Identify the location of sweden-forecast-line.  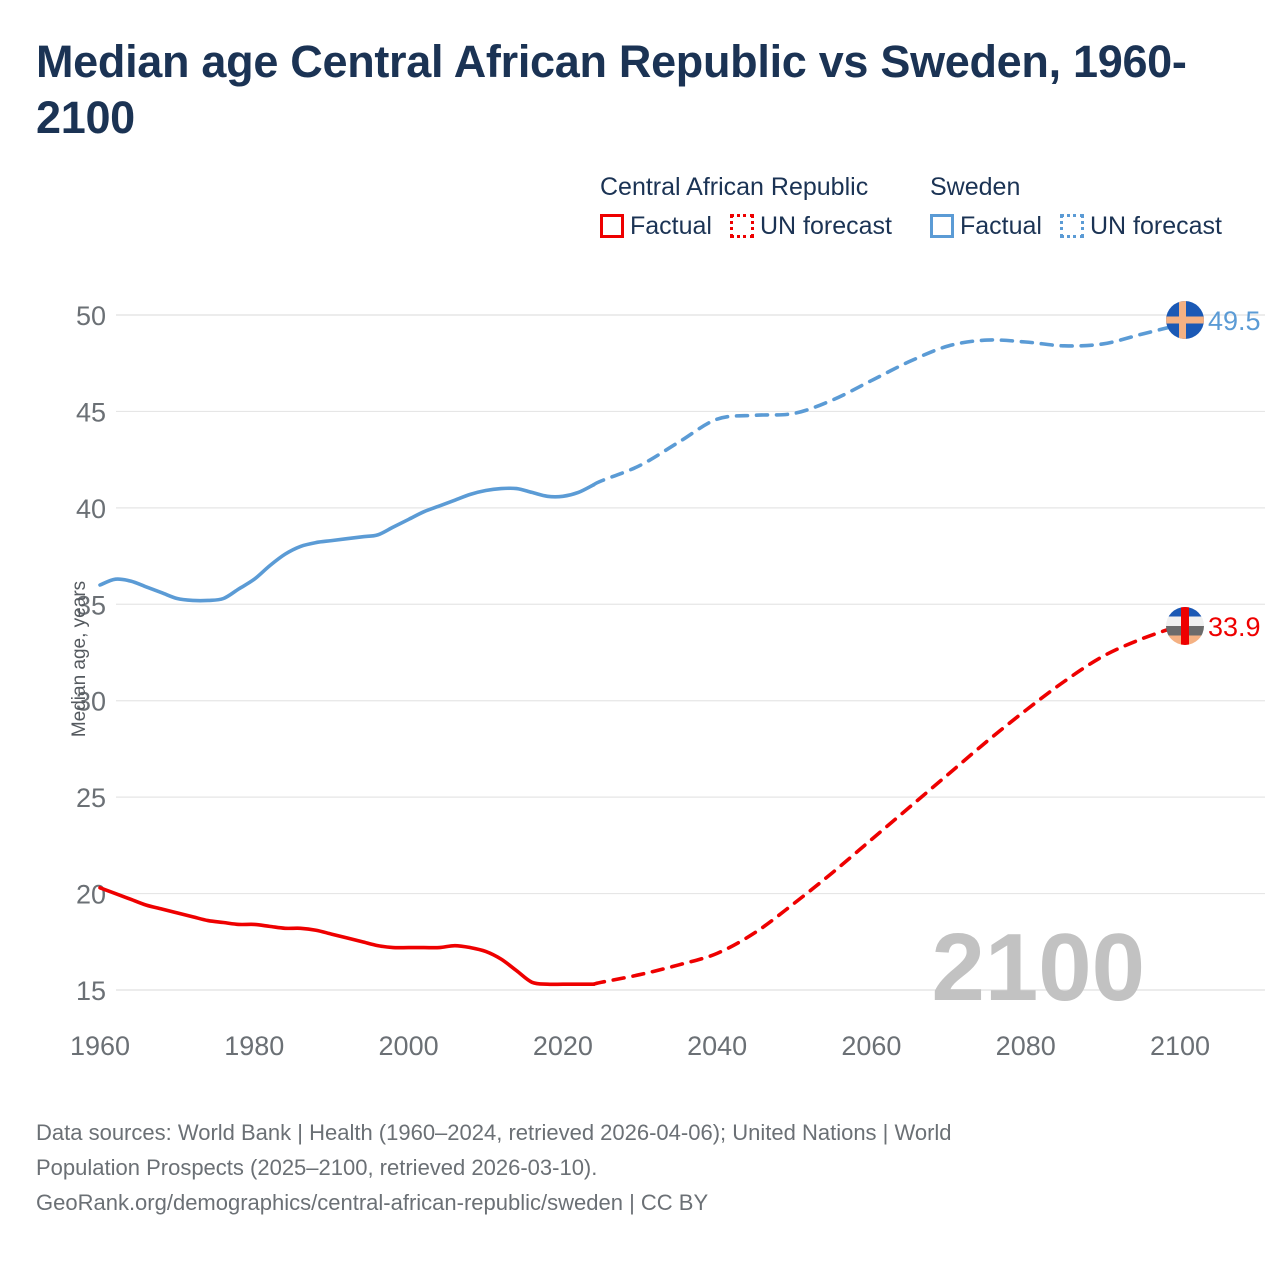
(886, 404).